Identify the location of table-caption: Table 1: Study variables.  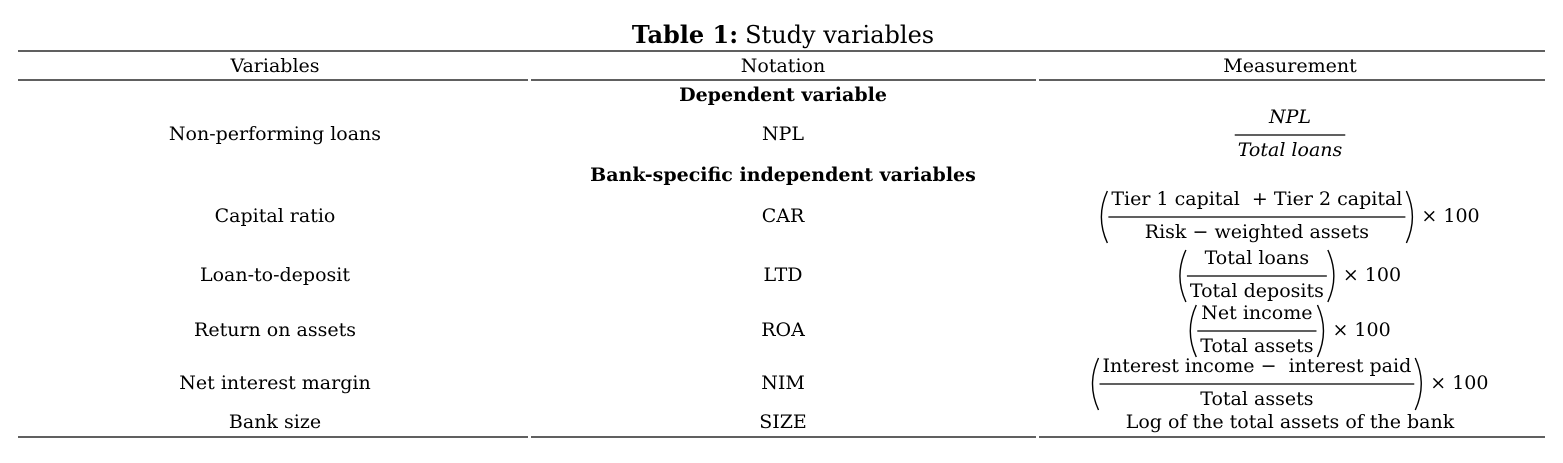
(783, 34).